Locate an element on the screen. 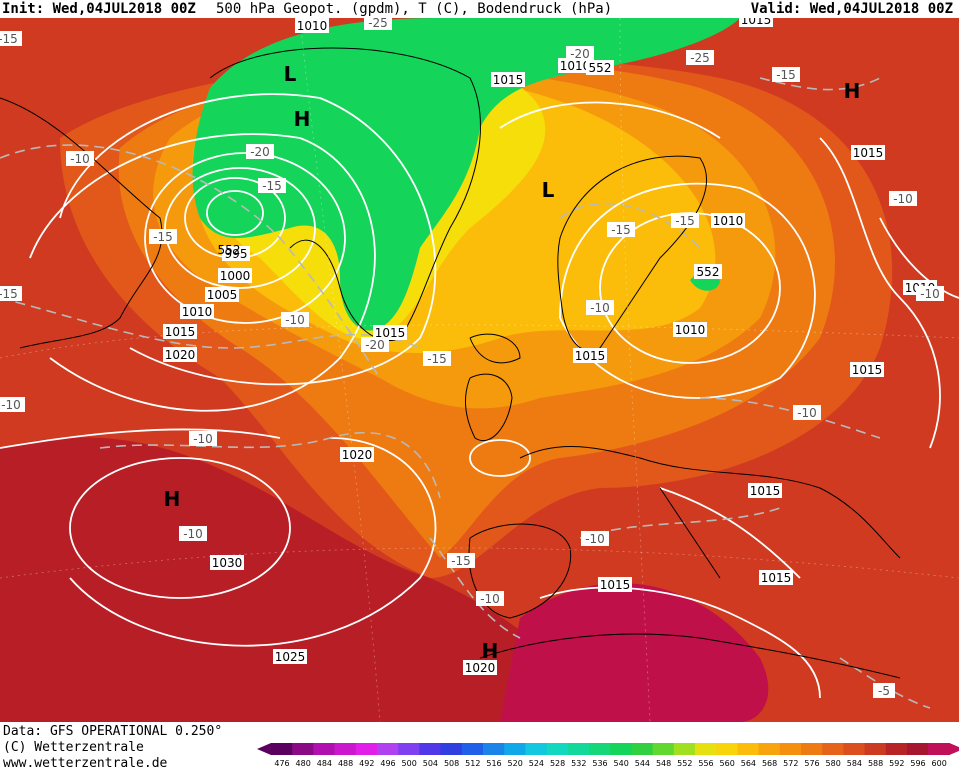 This screenshot has height=771, width=959. iceland-coast is located at coordinates (495, 348).